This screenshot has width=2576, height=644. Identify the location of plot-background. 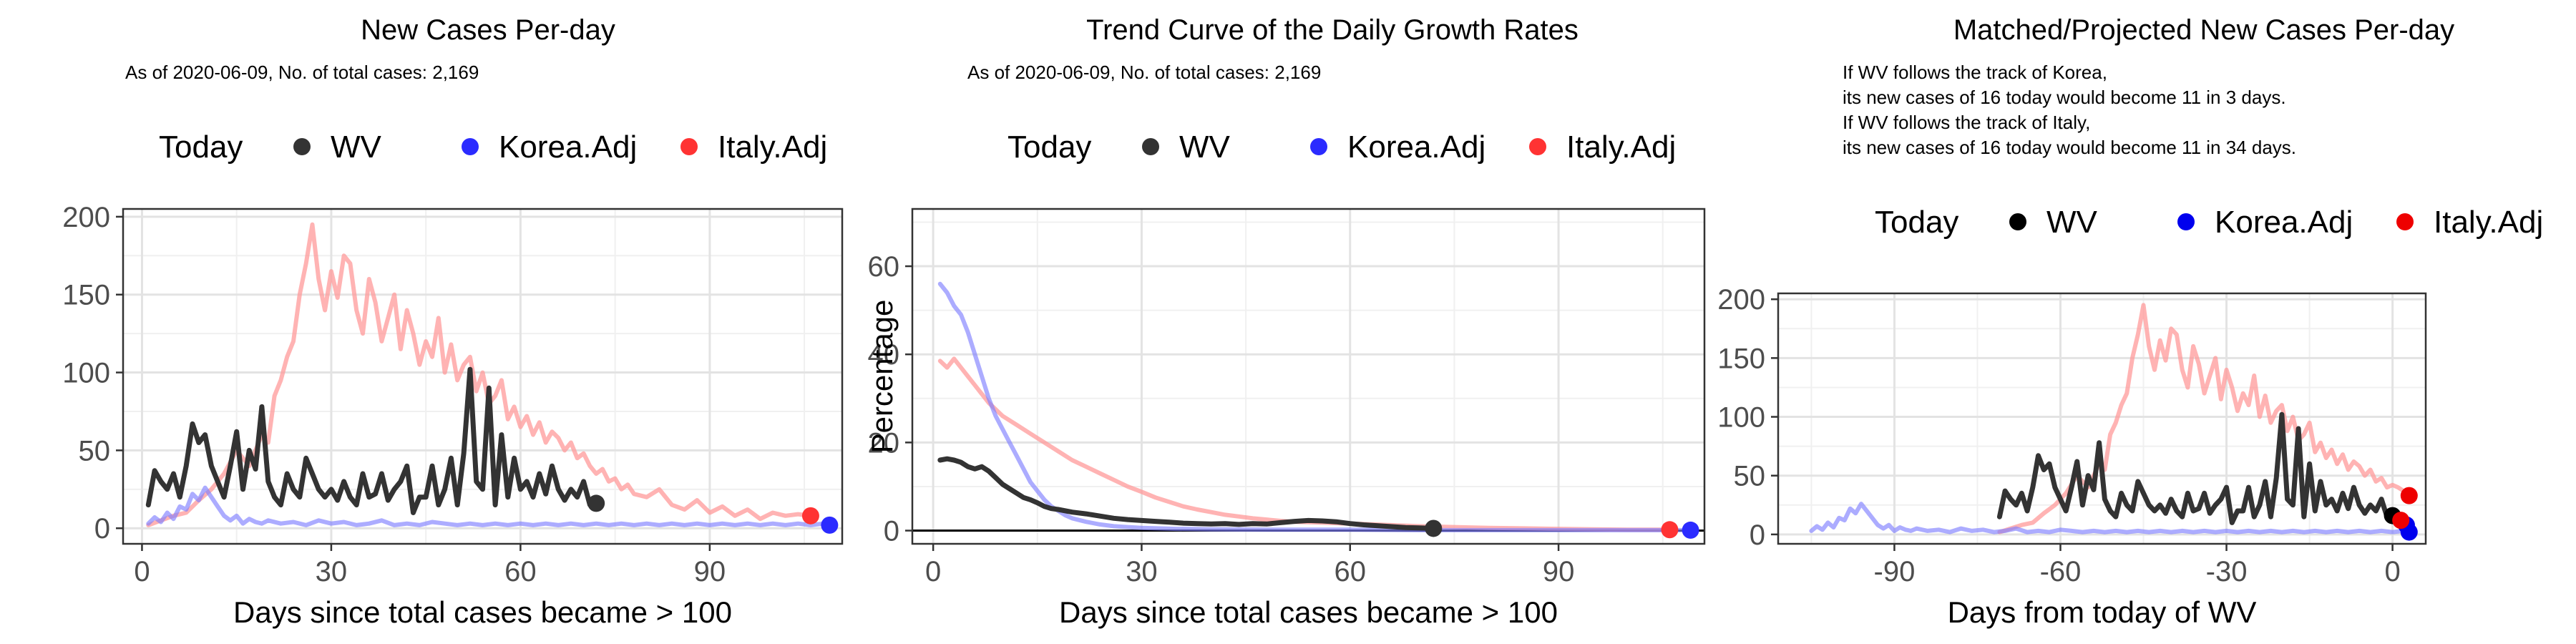
(2102, 418).